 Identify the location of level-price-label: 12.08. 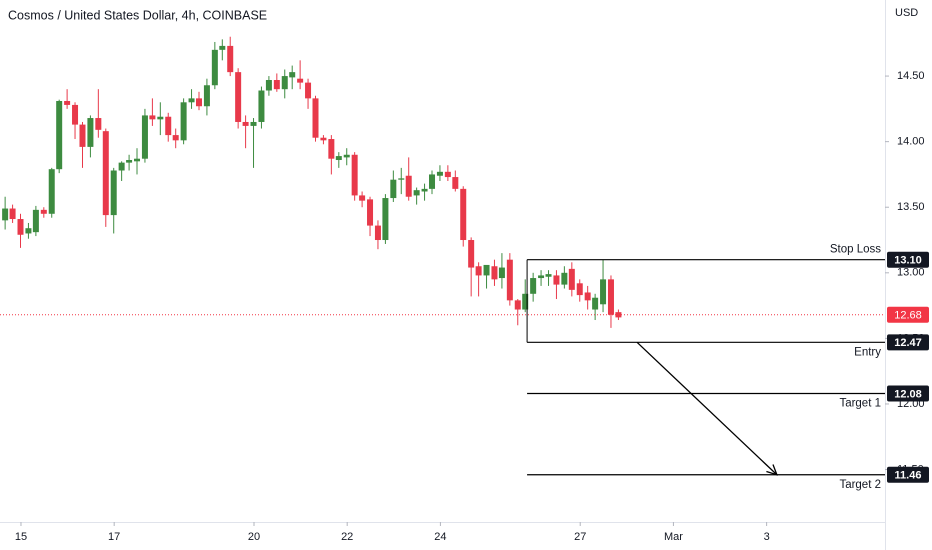
(908, 394).